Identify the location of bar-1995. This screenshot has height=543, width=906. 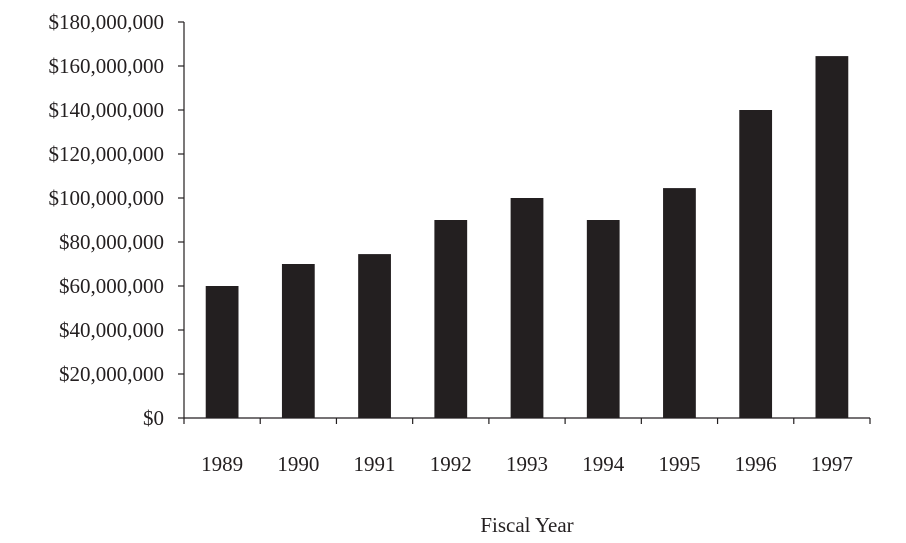
(679, 303).